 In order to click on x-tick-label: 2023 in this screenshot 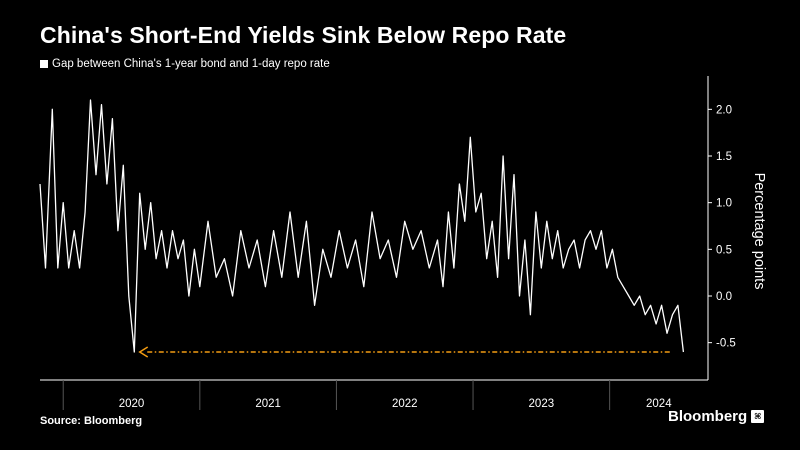, I will do `click(542, 404)`.